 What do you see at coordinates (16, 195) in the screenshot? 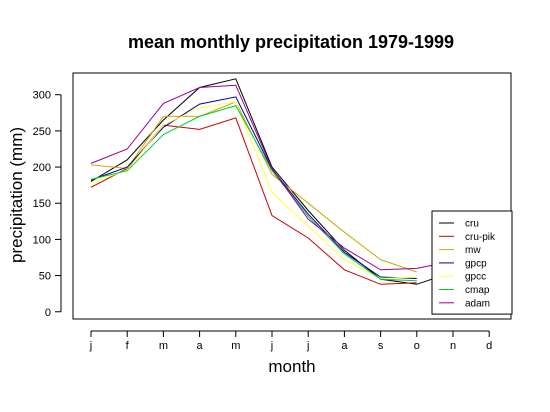
I see `y-axis-title: precipitation (mm)` at bounding box center [16, 195].